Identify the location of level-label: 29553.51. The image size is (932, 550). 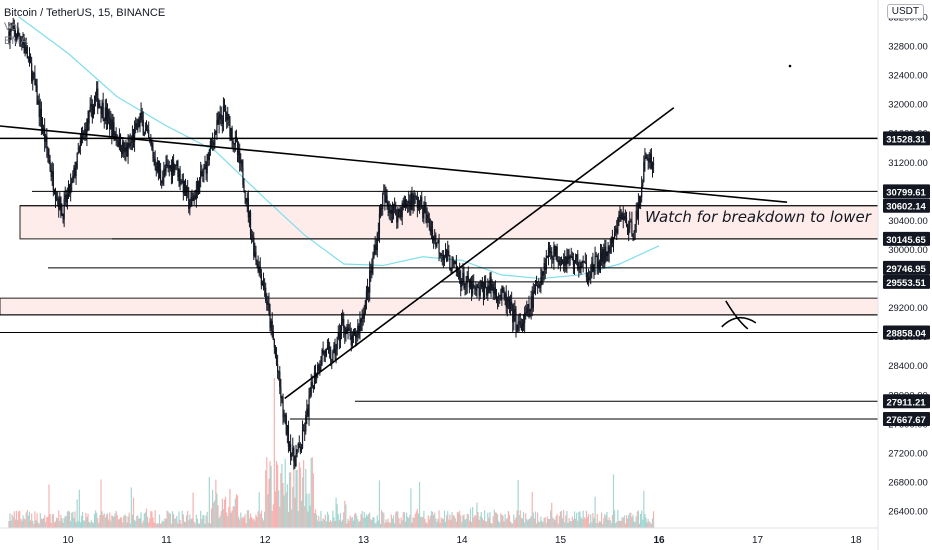
(906, 283).